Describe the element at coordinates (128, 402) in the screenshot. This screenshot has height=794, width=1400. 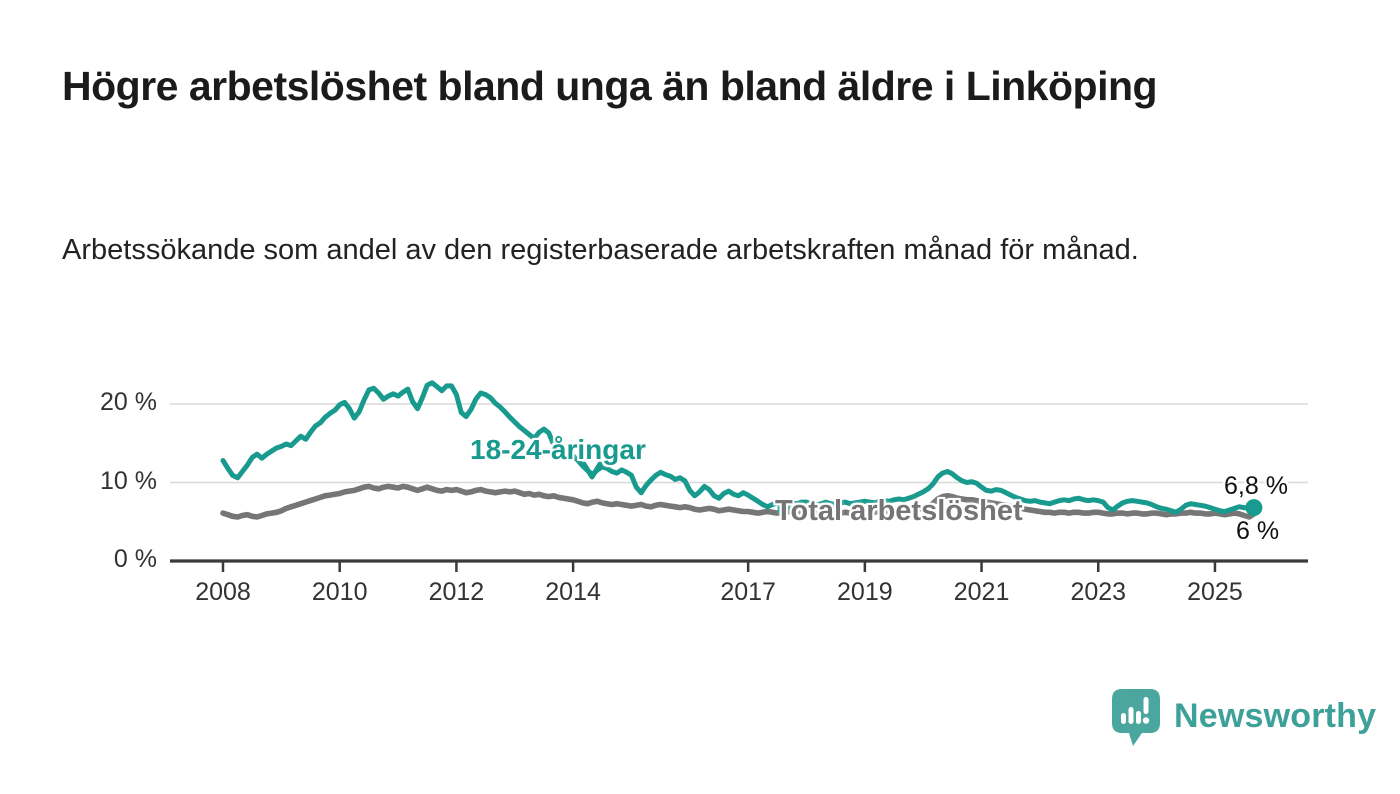
I see `y-tick-label-20: 20 %` at that location.